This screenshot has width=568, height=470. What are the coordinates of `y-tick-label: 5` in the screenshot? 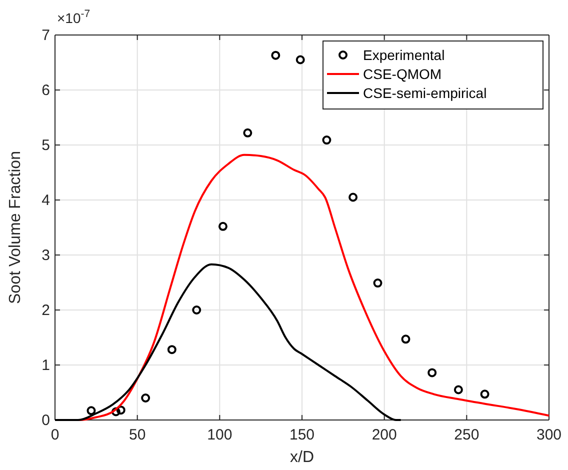 It's located at (46, 145).